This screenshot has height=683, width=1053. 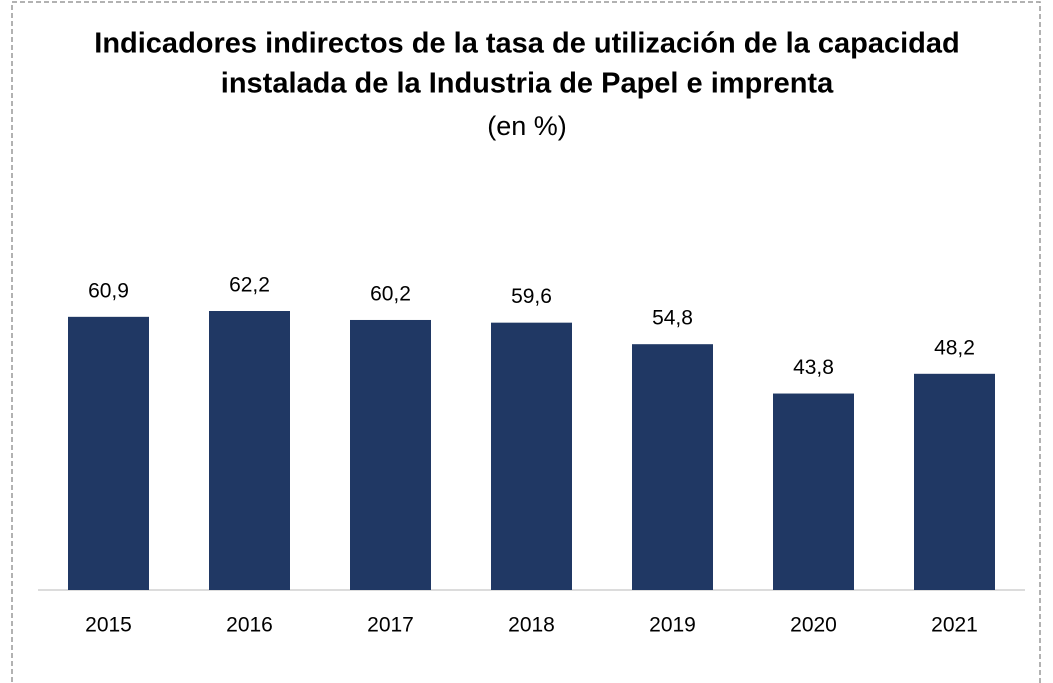 I want to click on x-tick-label: 2017, so click(x=390, y=625).